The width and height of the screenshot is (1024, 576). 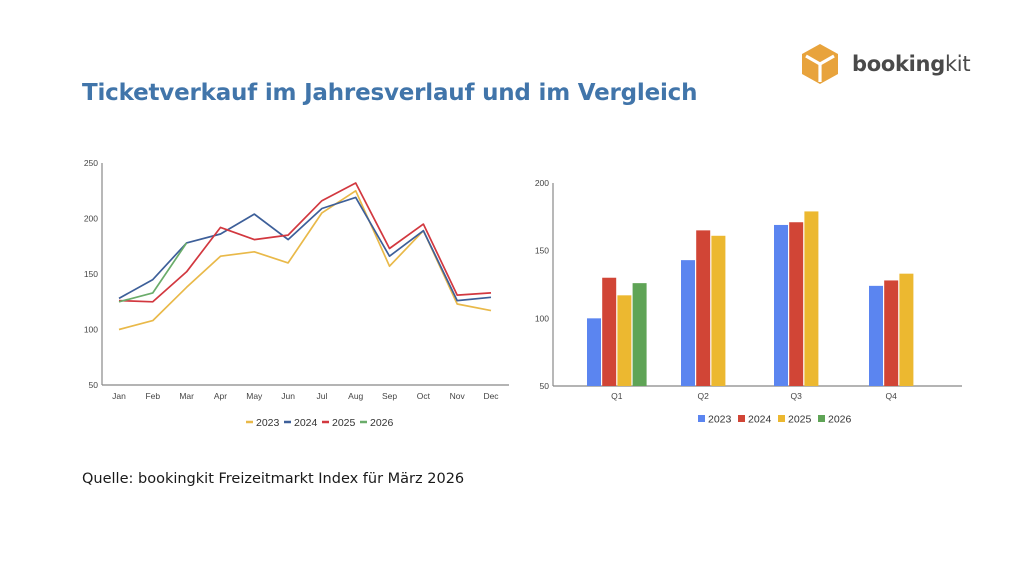 I want to click on series-line-2025, so click(x=305, y=242).